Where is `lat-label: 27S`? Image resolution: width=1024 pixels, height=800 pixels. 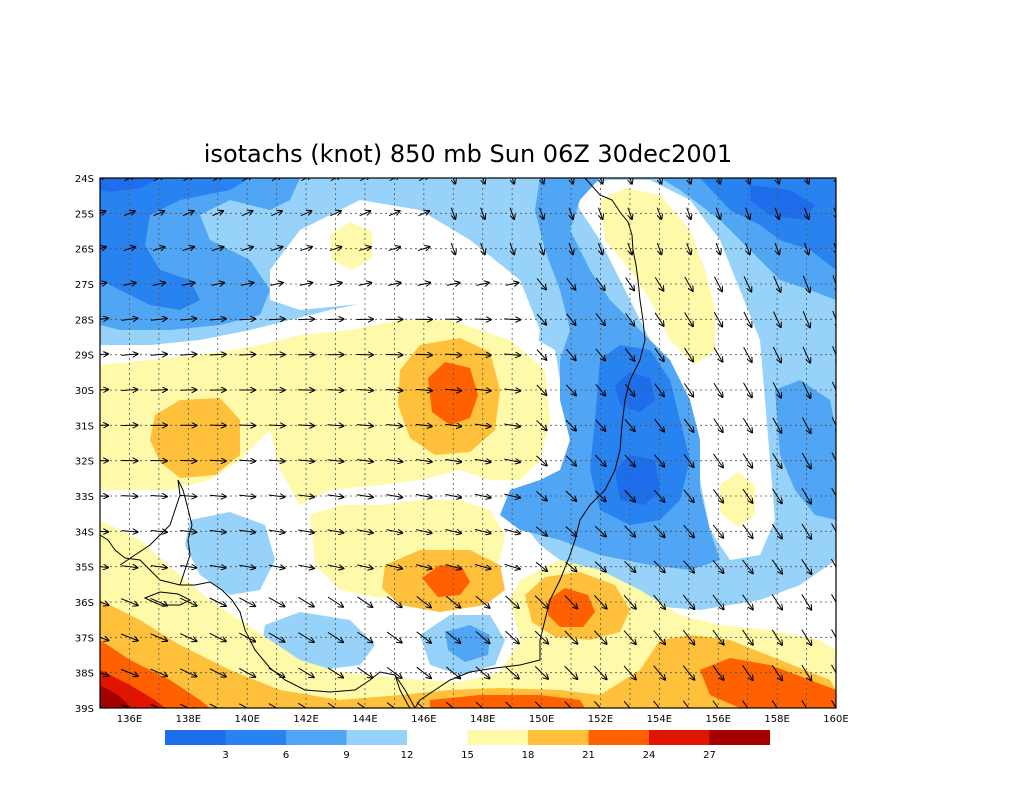 lat-label: 27S is located at coordinates (84, 285).